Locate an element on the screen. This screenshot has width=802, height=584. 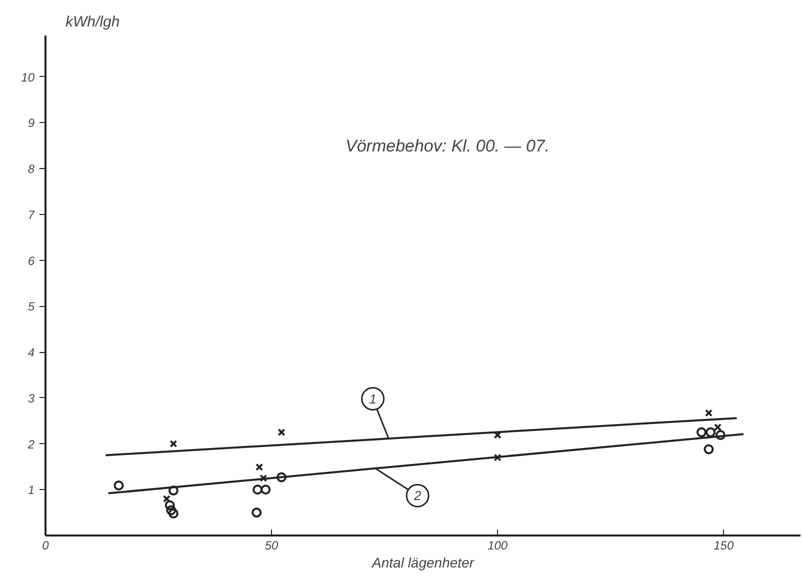
annotation: 2 is located at coordinates (417, 496).